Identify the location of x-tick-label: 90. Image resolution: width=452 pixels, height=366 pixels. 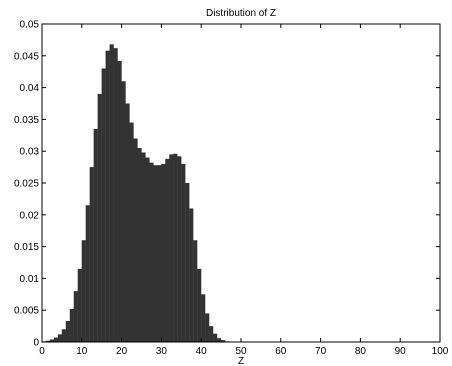
(401, 351).